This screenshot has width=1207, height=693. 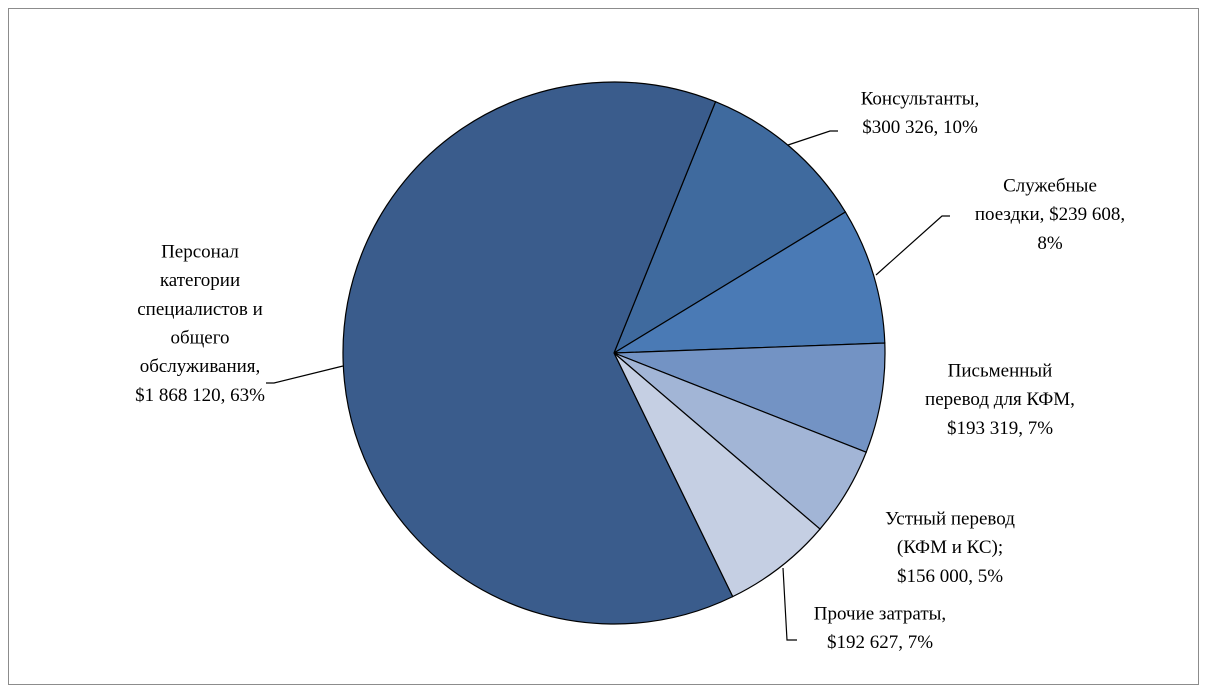 What do you see at coordinates (200, 395) in the screenshot?
I see `slice-label: $1 868 120, 63%` at bounding box center [200, 395].